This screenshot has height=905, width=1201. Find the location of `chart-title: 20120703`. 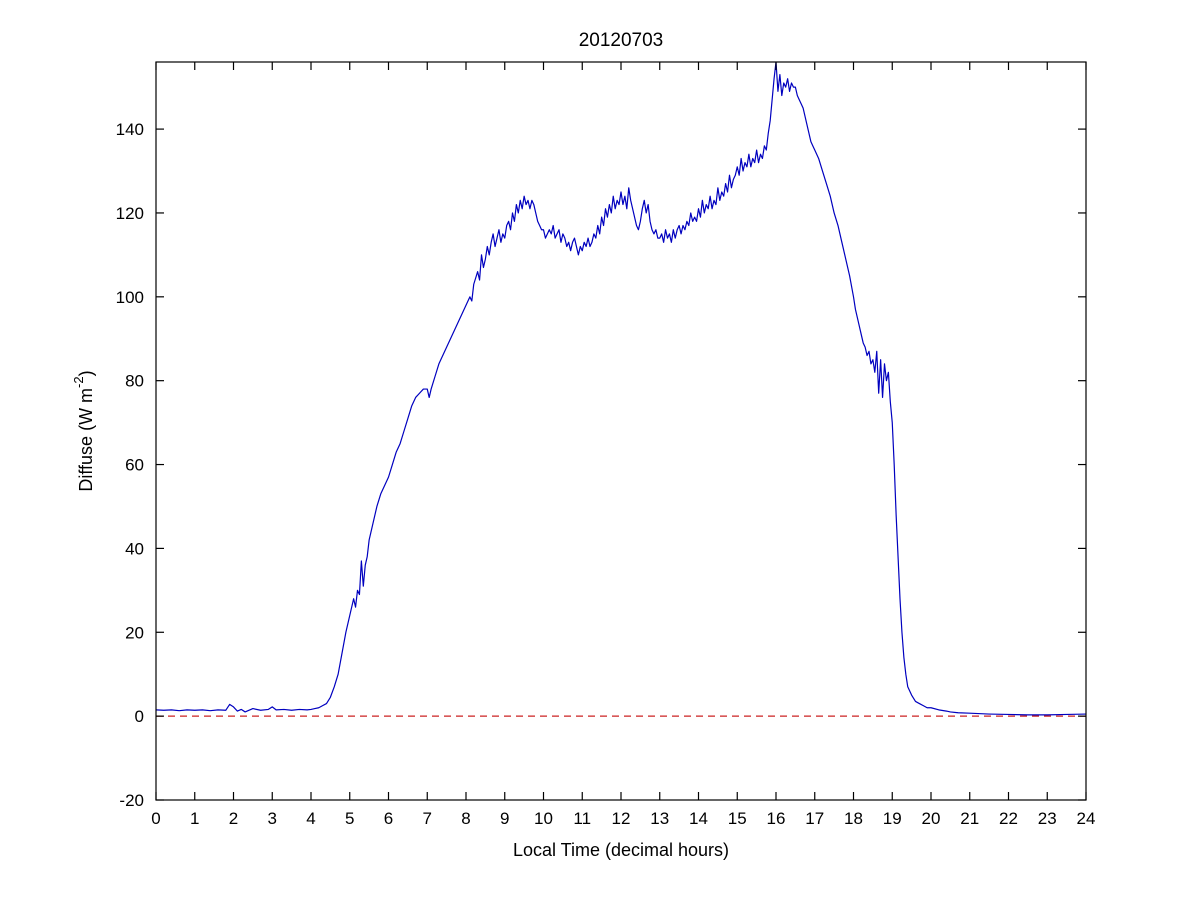

chart-title: 20120703 is located at coordinates (621, 40).